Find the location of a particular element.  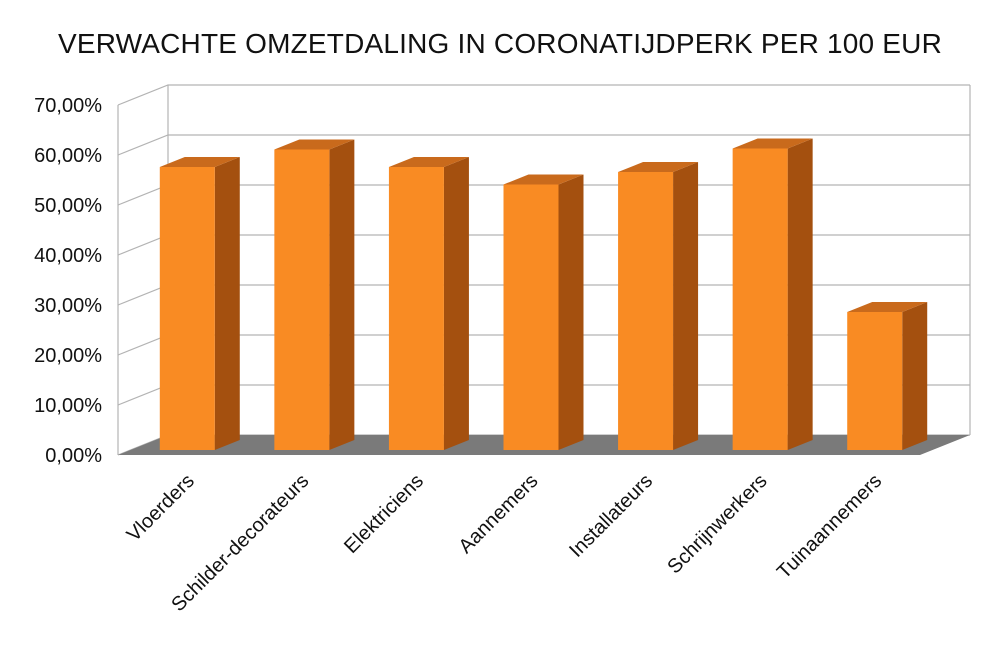

x-tick-label: Aannemers is located at coordinates (499, 514).